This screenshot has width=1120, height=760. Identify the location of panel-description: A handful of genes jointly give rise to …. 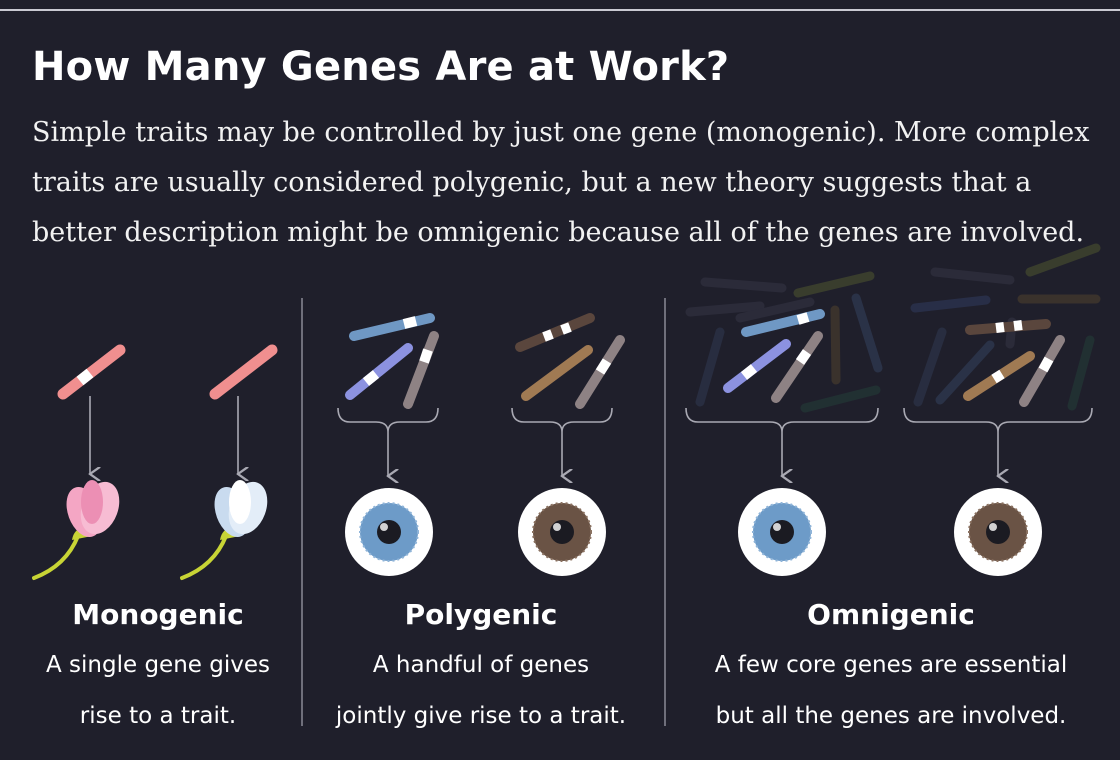
(481, 691).